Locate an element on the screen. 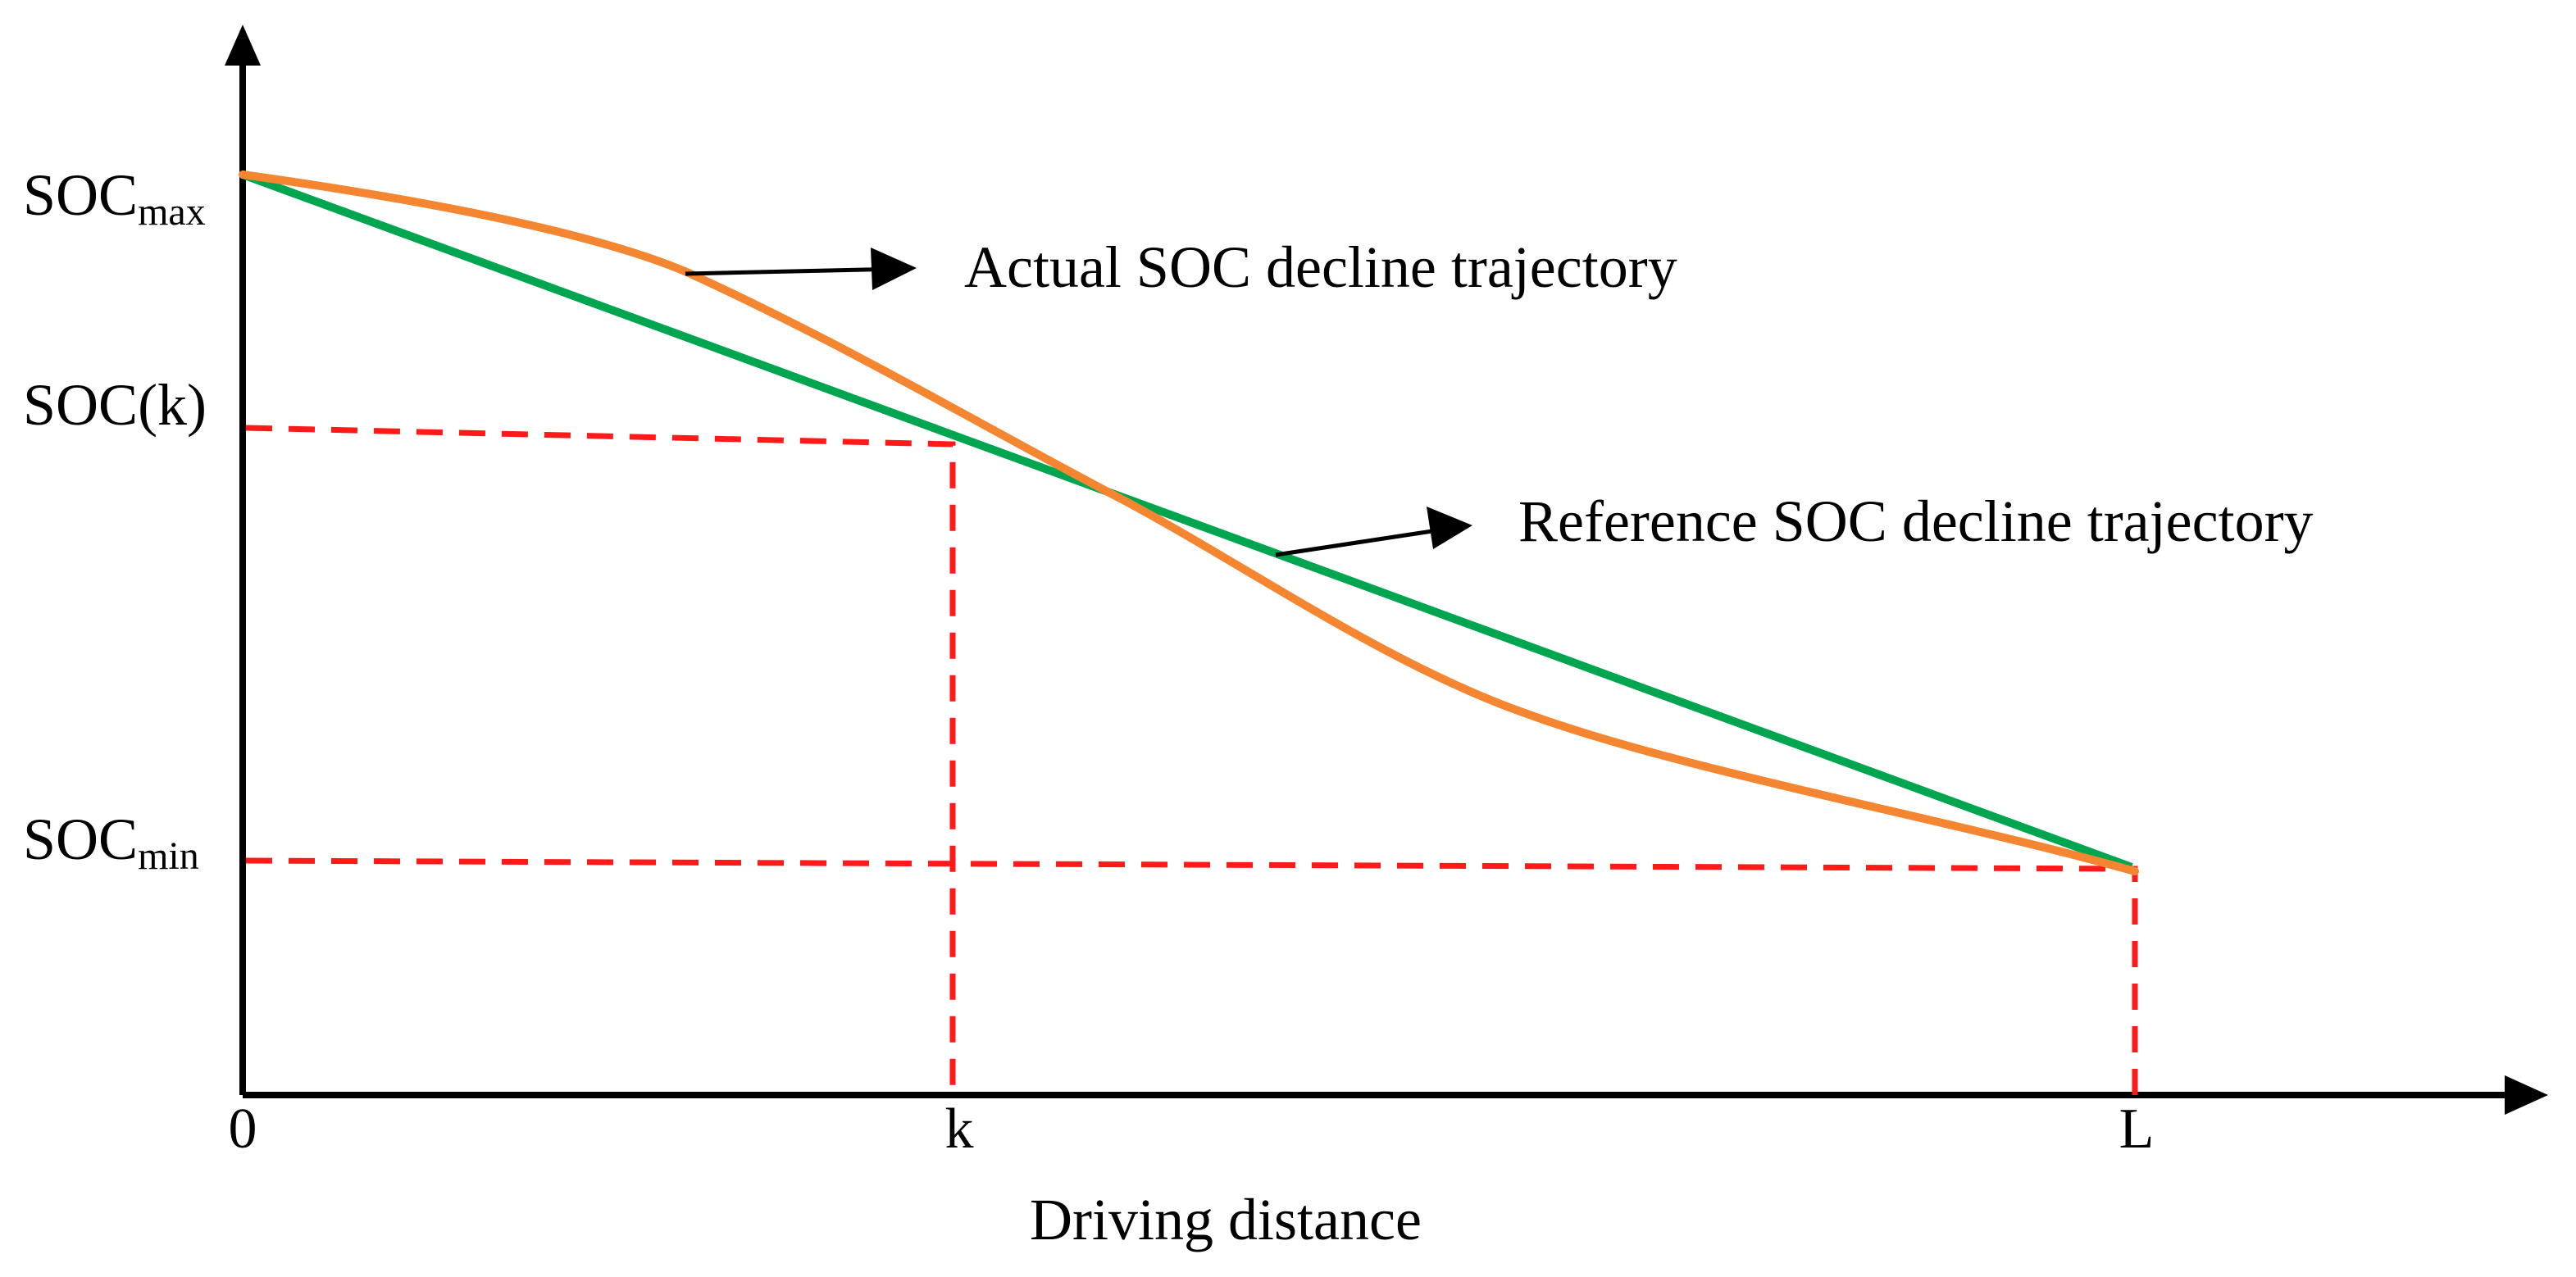 The width and height of the screenshot is (2576, 1277). x-tick-L: L is located at coordinates (2137, 1129).